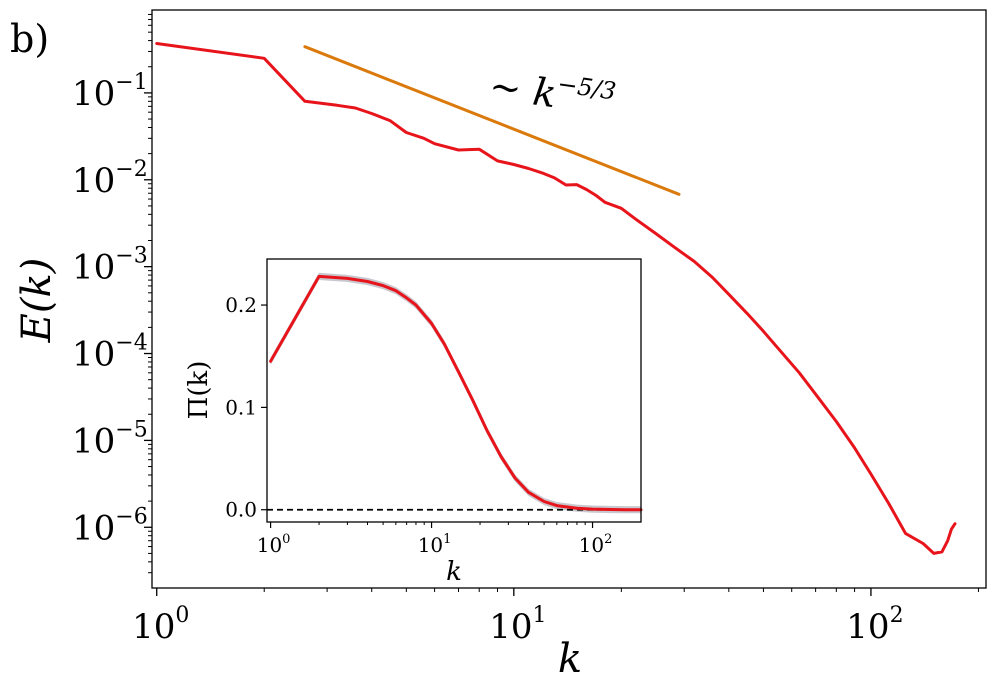 The height and width of the screenshot is (691, 996). What do you see at coordinates (517, 625) in the screenshot?
I see `main-x-tick-label: 10¹` at bounding box center [517, 625].